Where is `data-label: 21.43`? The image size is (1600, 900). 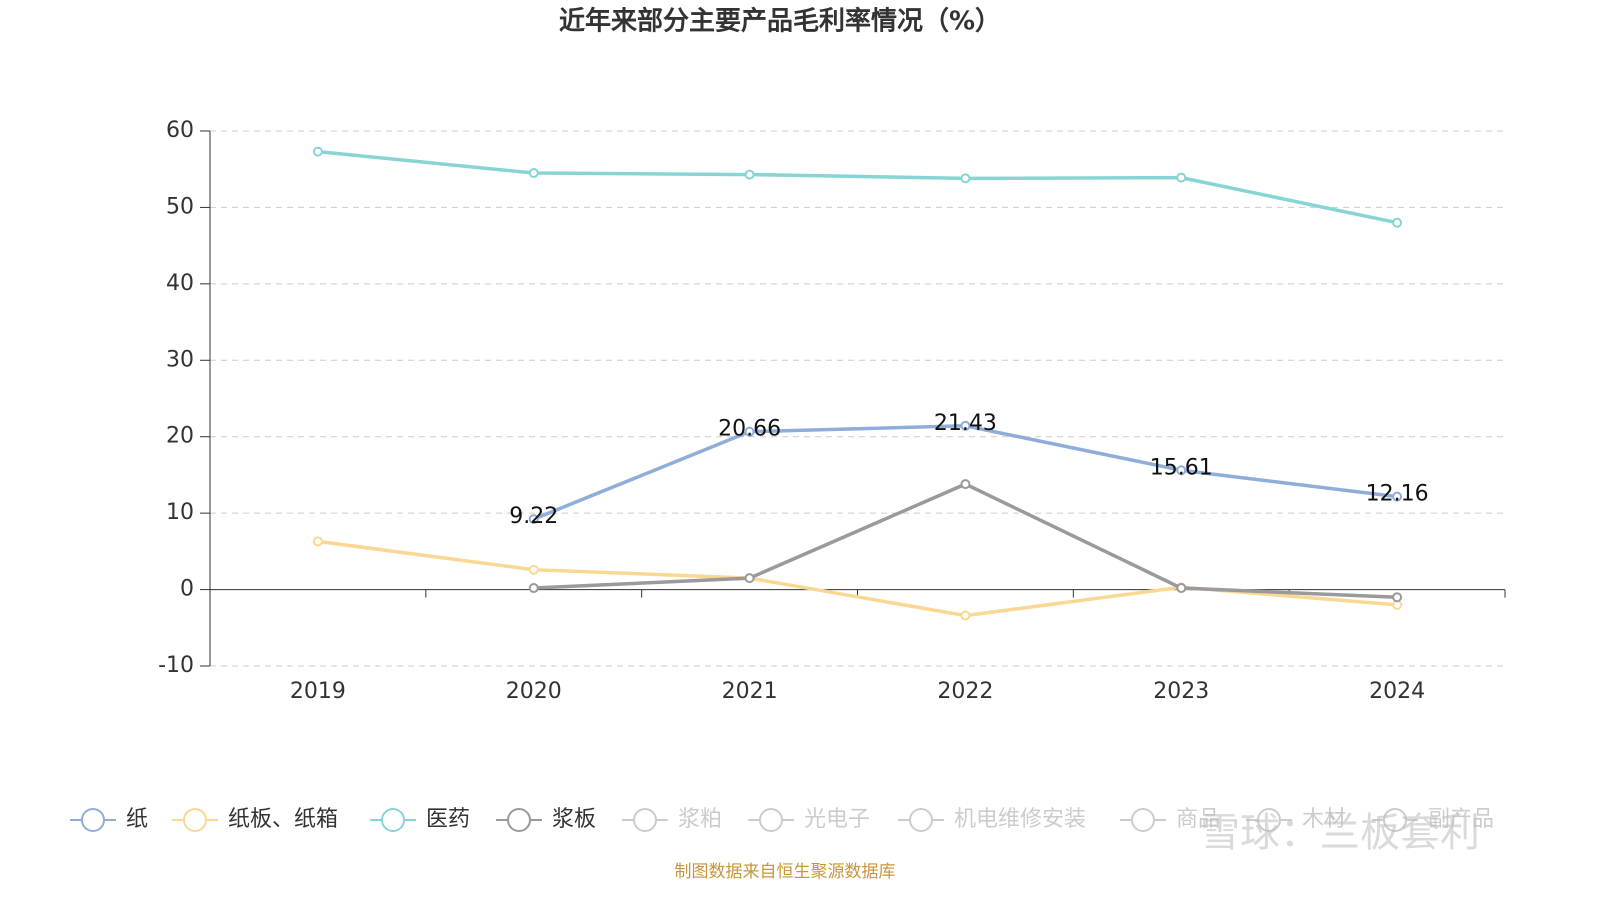 data-label: 21.43 is located at coordinates (965, 423).